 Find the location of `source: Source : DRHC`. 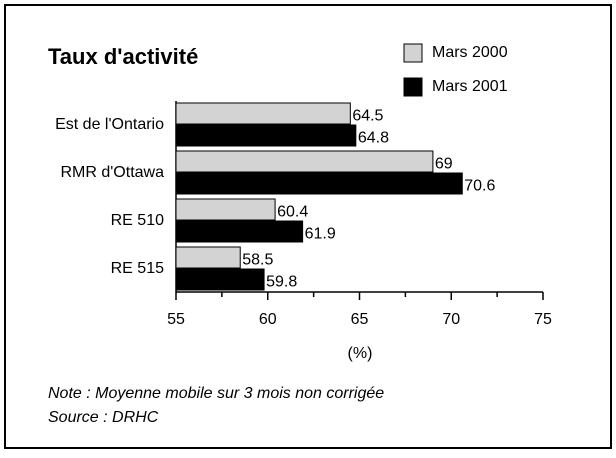

source: Source : DRHC is located at coordinates (103, 417).